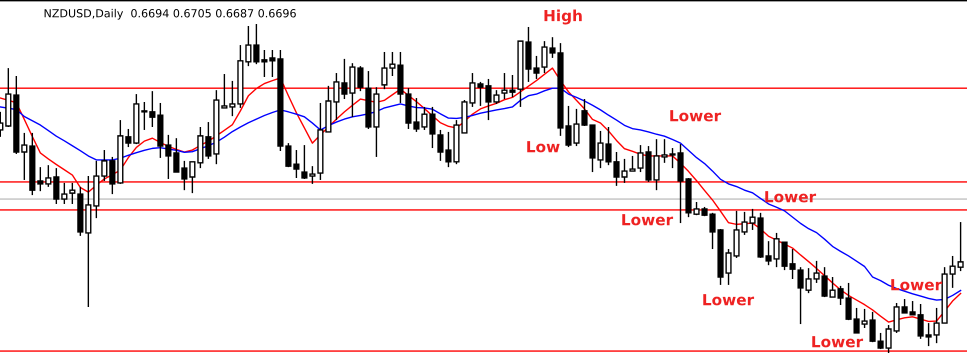 The height and width of the screenshot is (354, 967). I want to click on annotation: Low, so click(543, 146).